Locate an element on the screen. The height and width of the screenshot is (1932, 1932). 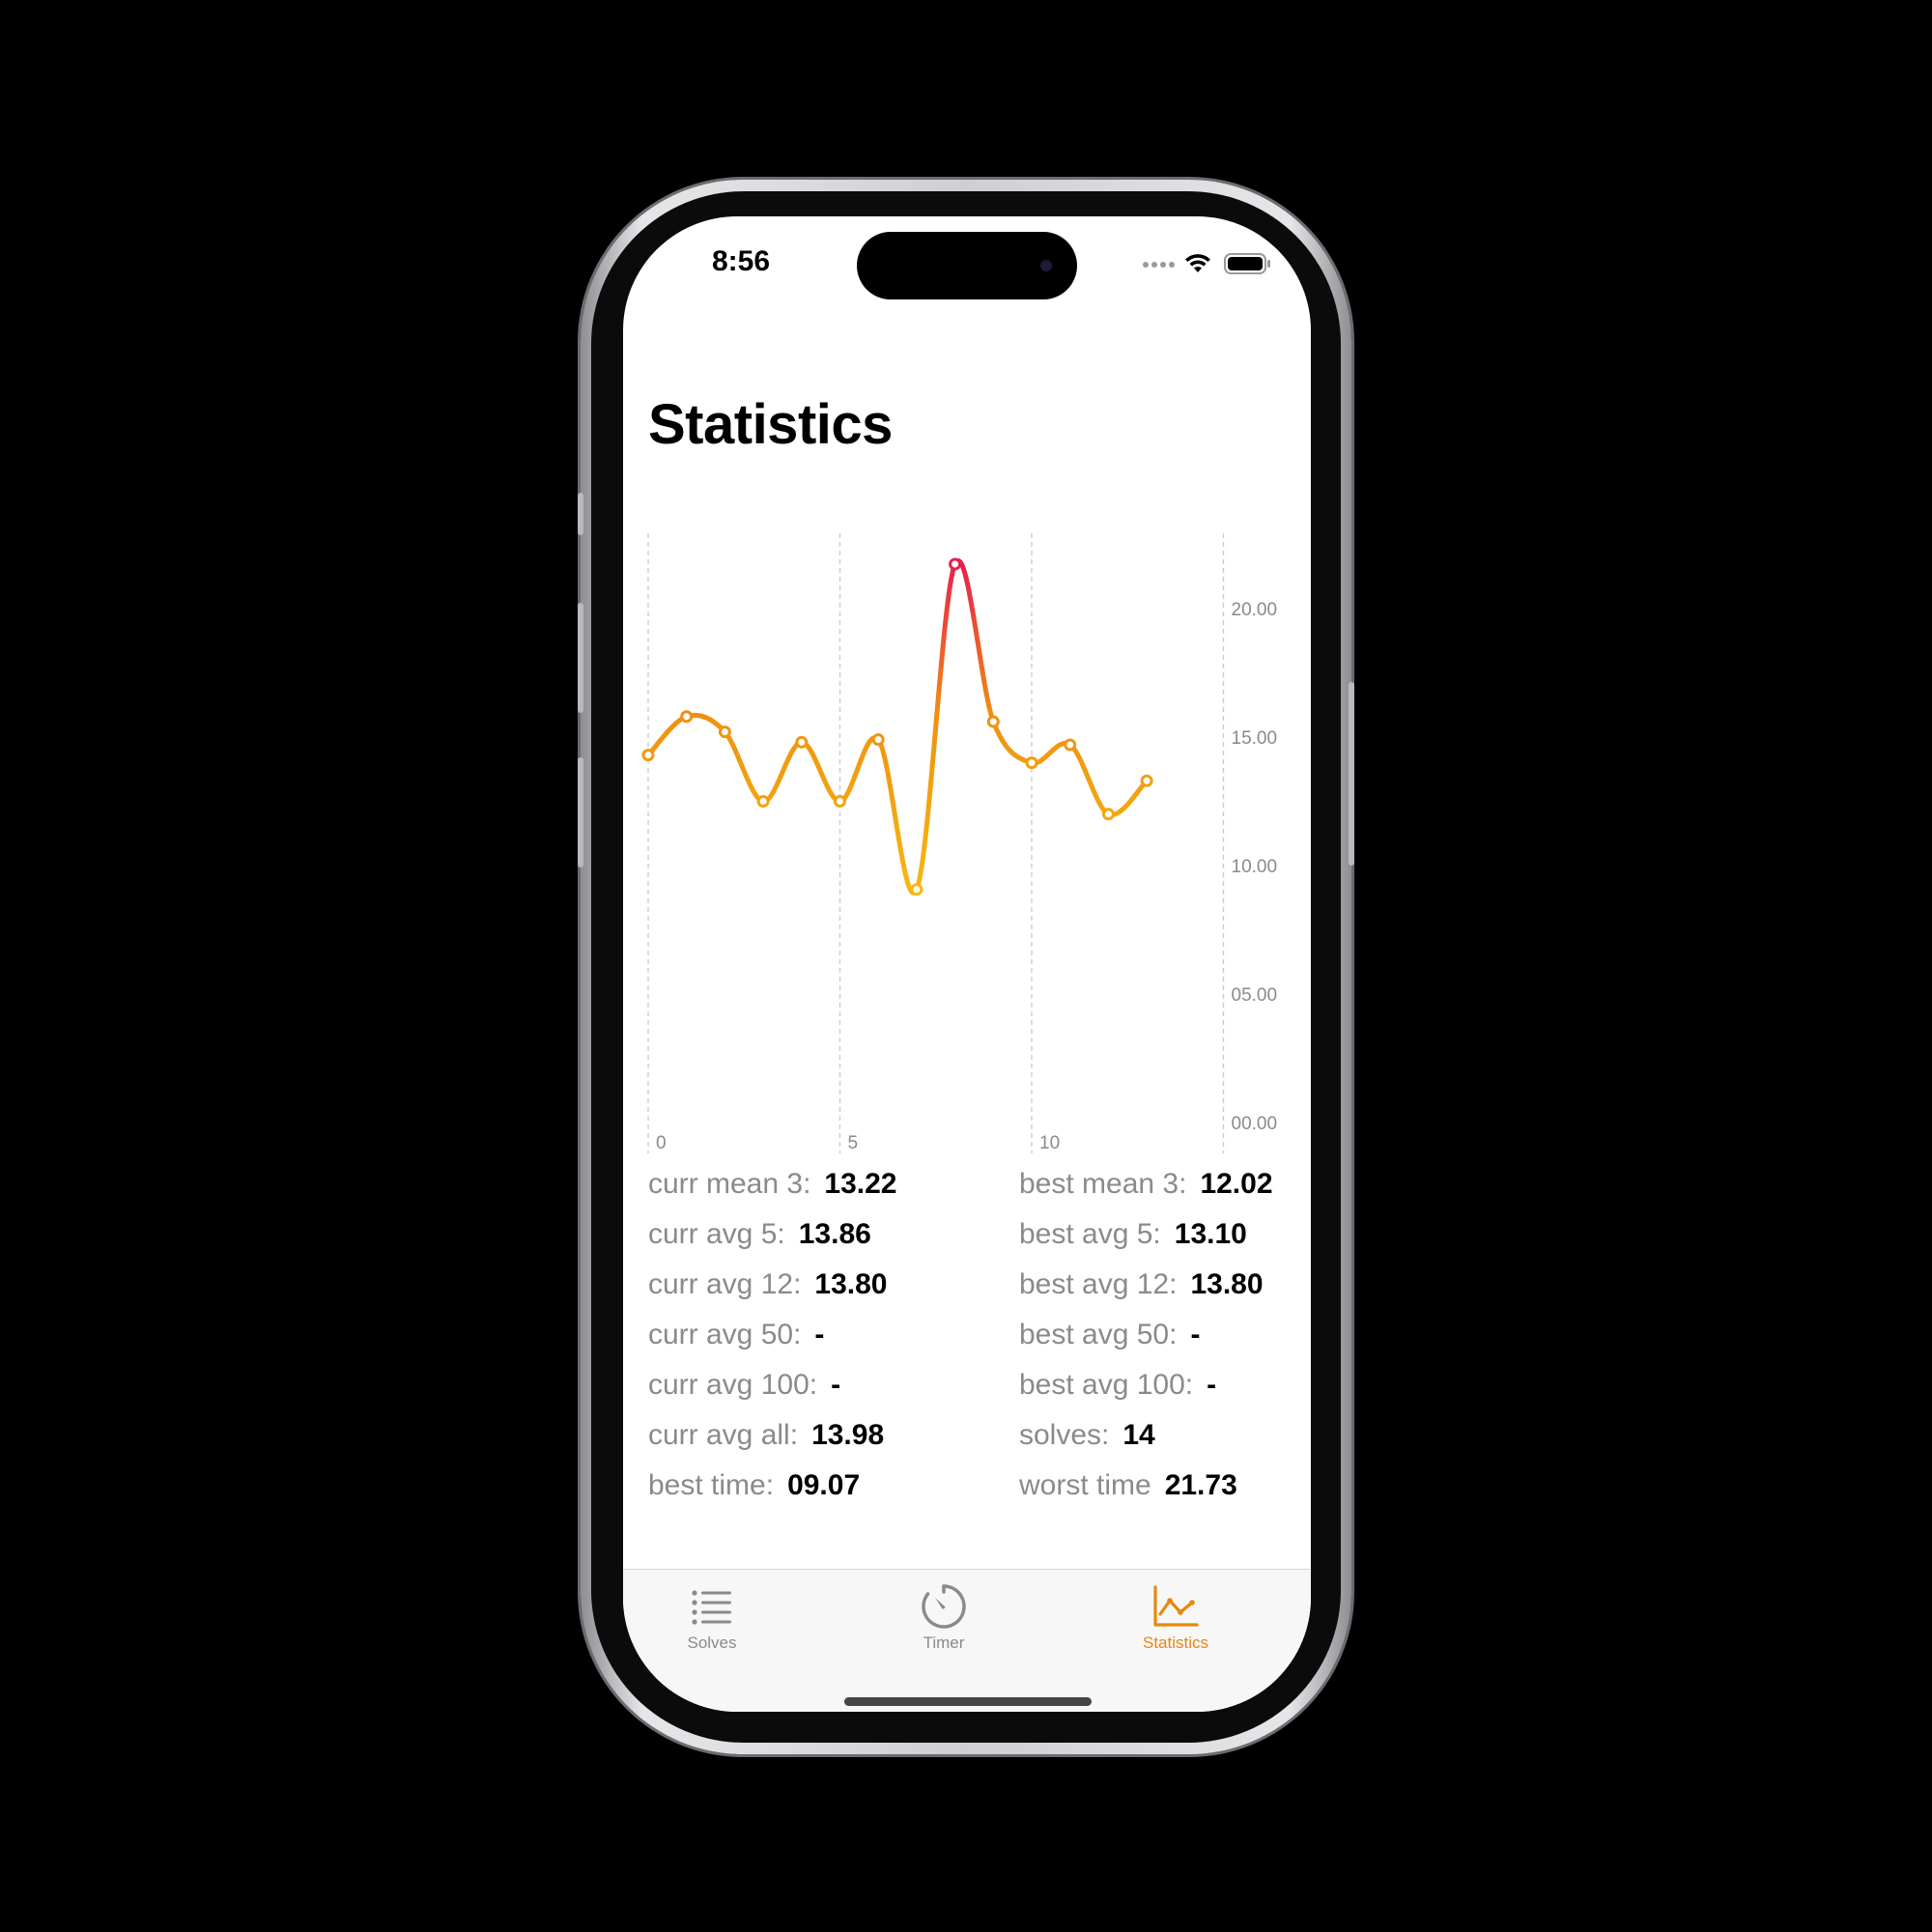
stat-value: 12.02 is located at coordinates (1236, 1184).